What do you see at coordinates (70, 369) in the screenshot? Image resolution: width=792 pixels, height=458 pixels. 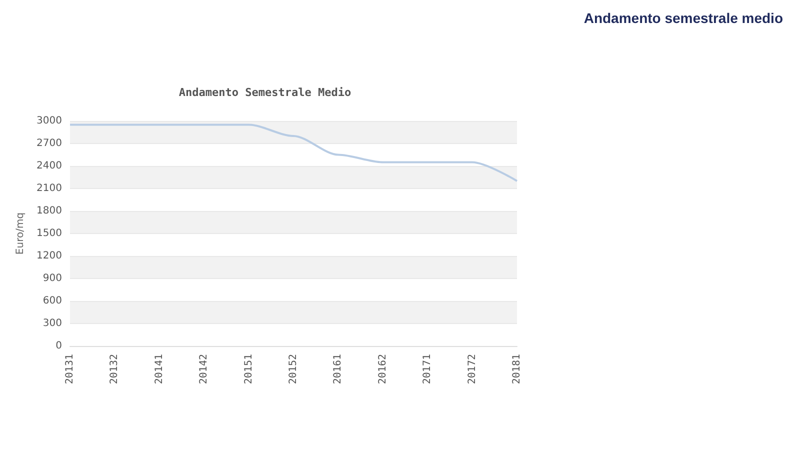 I see `x-tick-label: 20131` at bounding box center [70, 369].